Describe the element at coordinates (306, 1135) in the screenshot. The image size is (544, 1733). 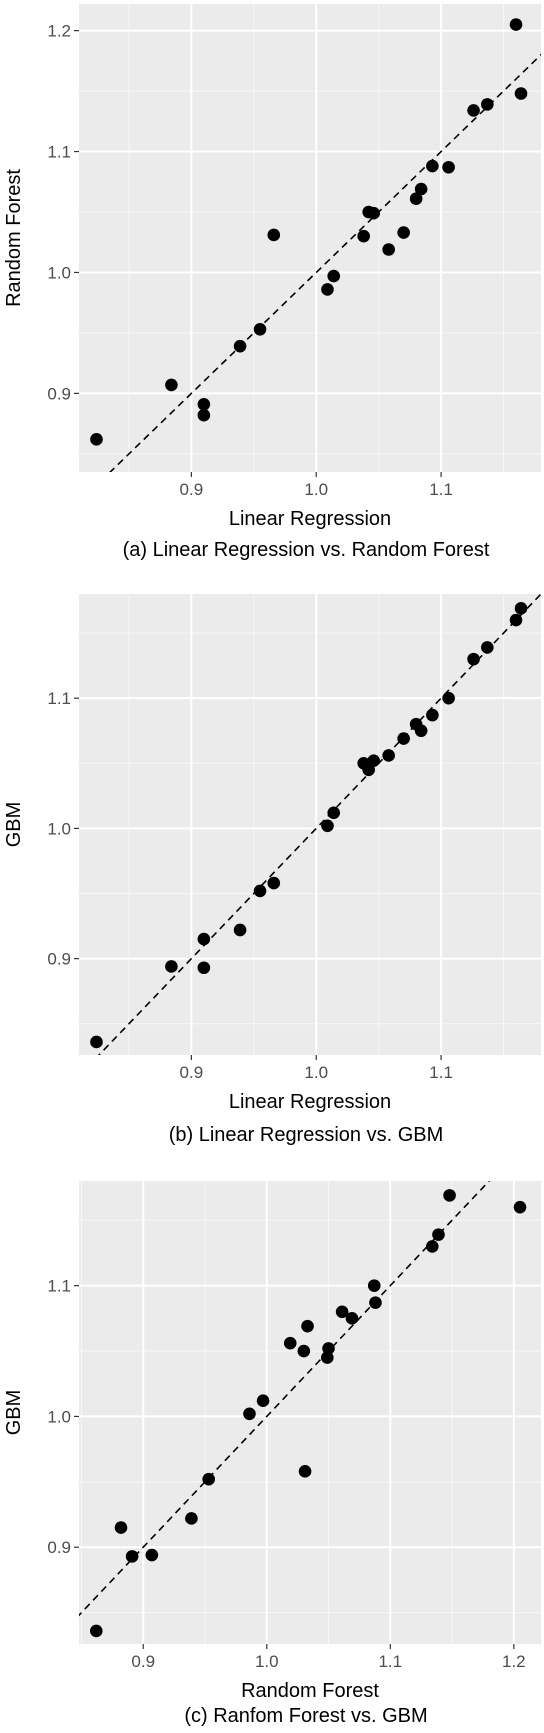
I see `panel-caption: (b) Linear Regression vs. GBM` at that location.